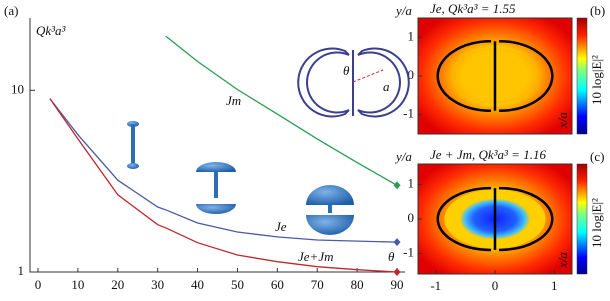 Image resolution: width=610 pixels, height=301 pixels. I want to click on x-axis-label: θ, so click(391, 256).